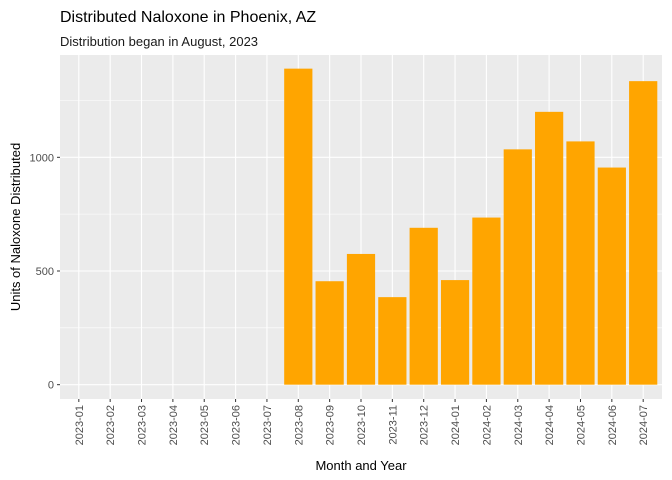  I want to click on x-tick-label: 2023-02, so click(111, 425).